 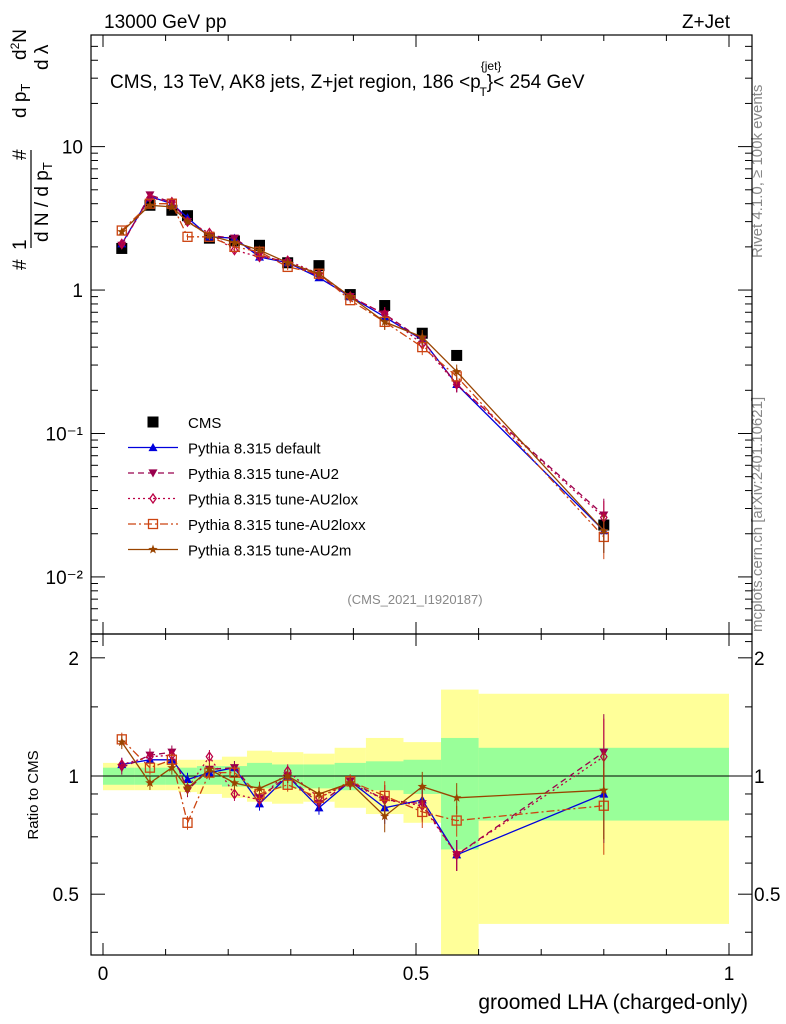 What do you see at coordinates (362, 781) in the screenshot?
I see `ratio-line-au2loxx` at bounding box center [362, 781].